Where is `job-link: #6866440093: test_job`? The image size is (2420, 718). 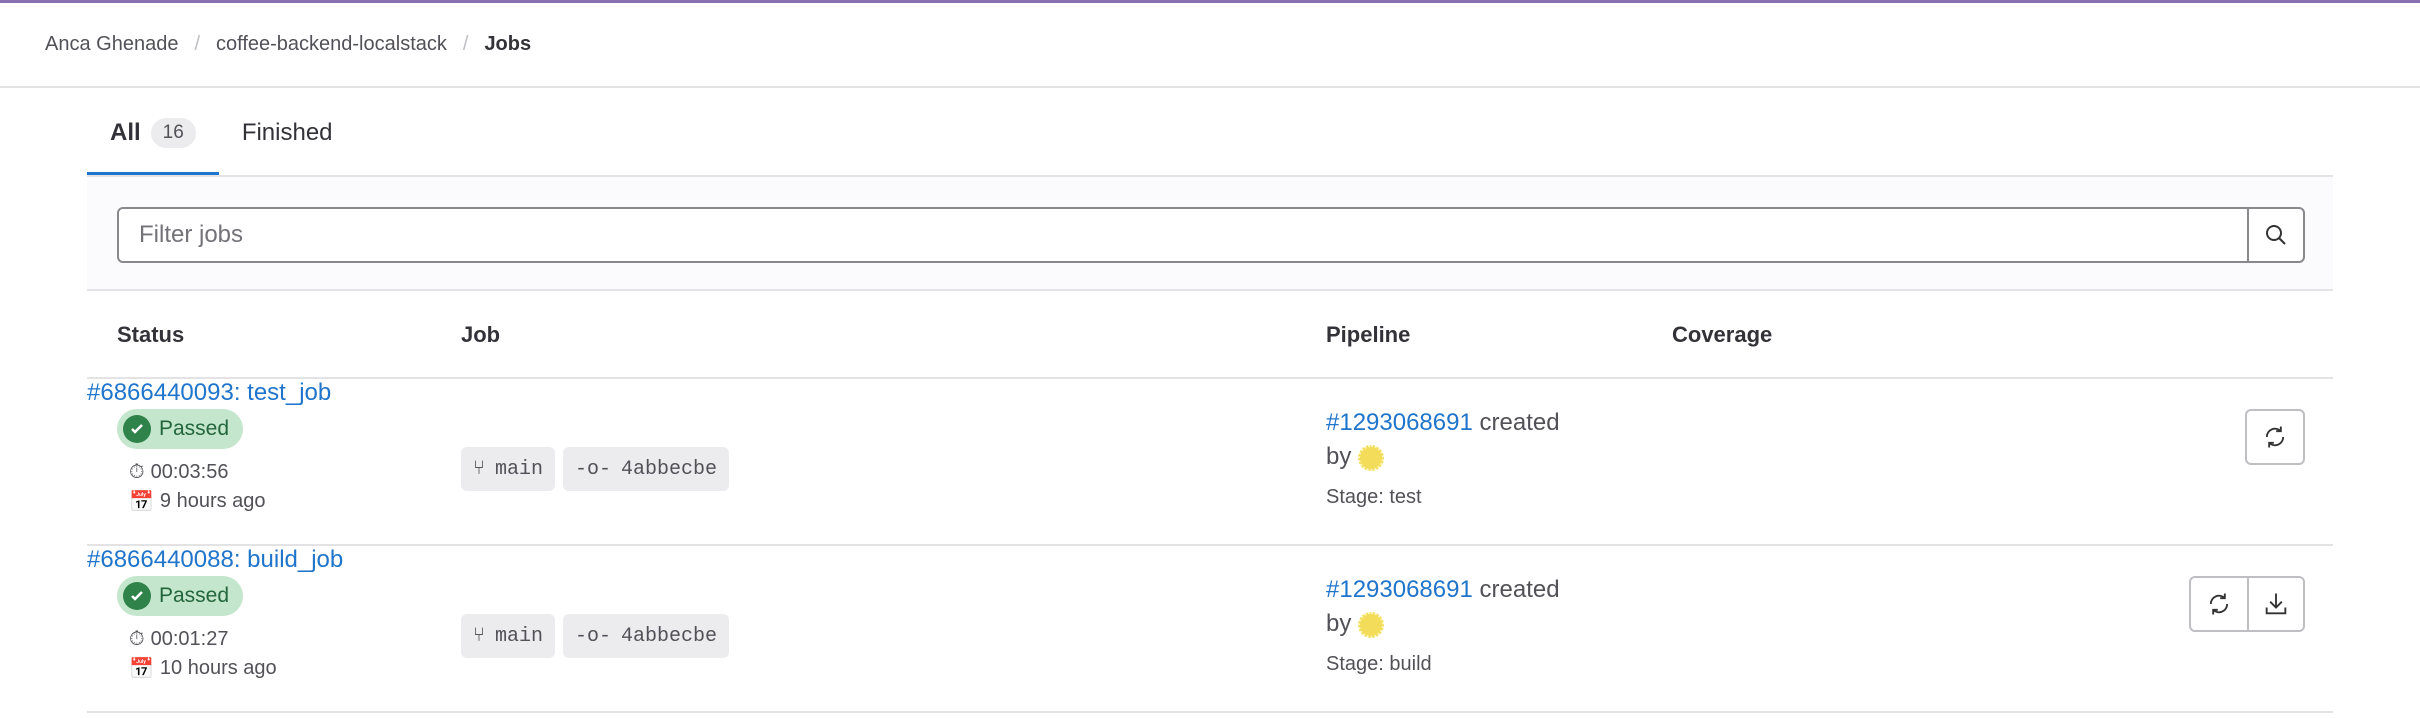
job-link: #6866440093: test_job is located at coordinates (209, 392).